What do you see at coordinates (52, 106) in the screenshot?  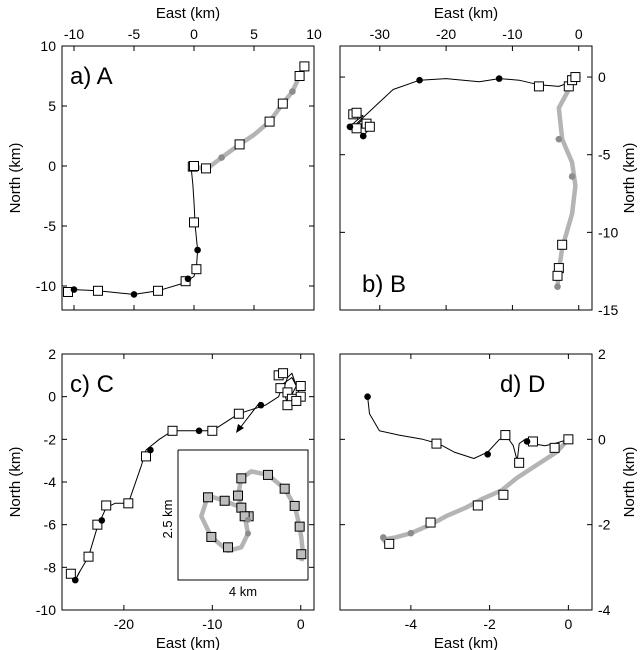 I see `y-tick-label: 5` at bounding box center [52, 106].